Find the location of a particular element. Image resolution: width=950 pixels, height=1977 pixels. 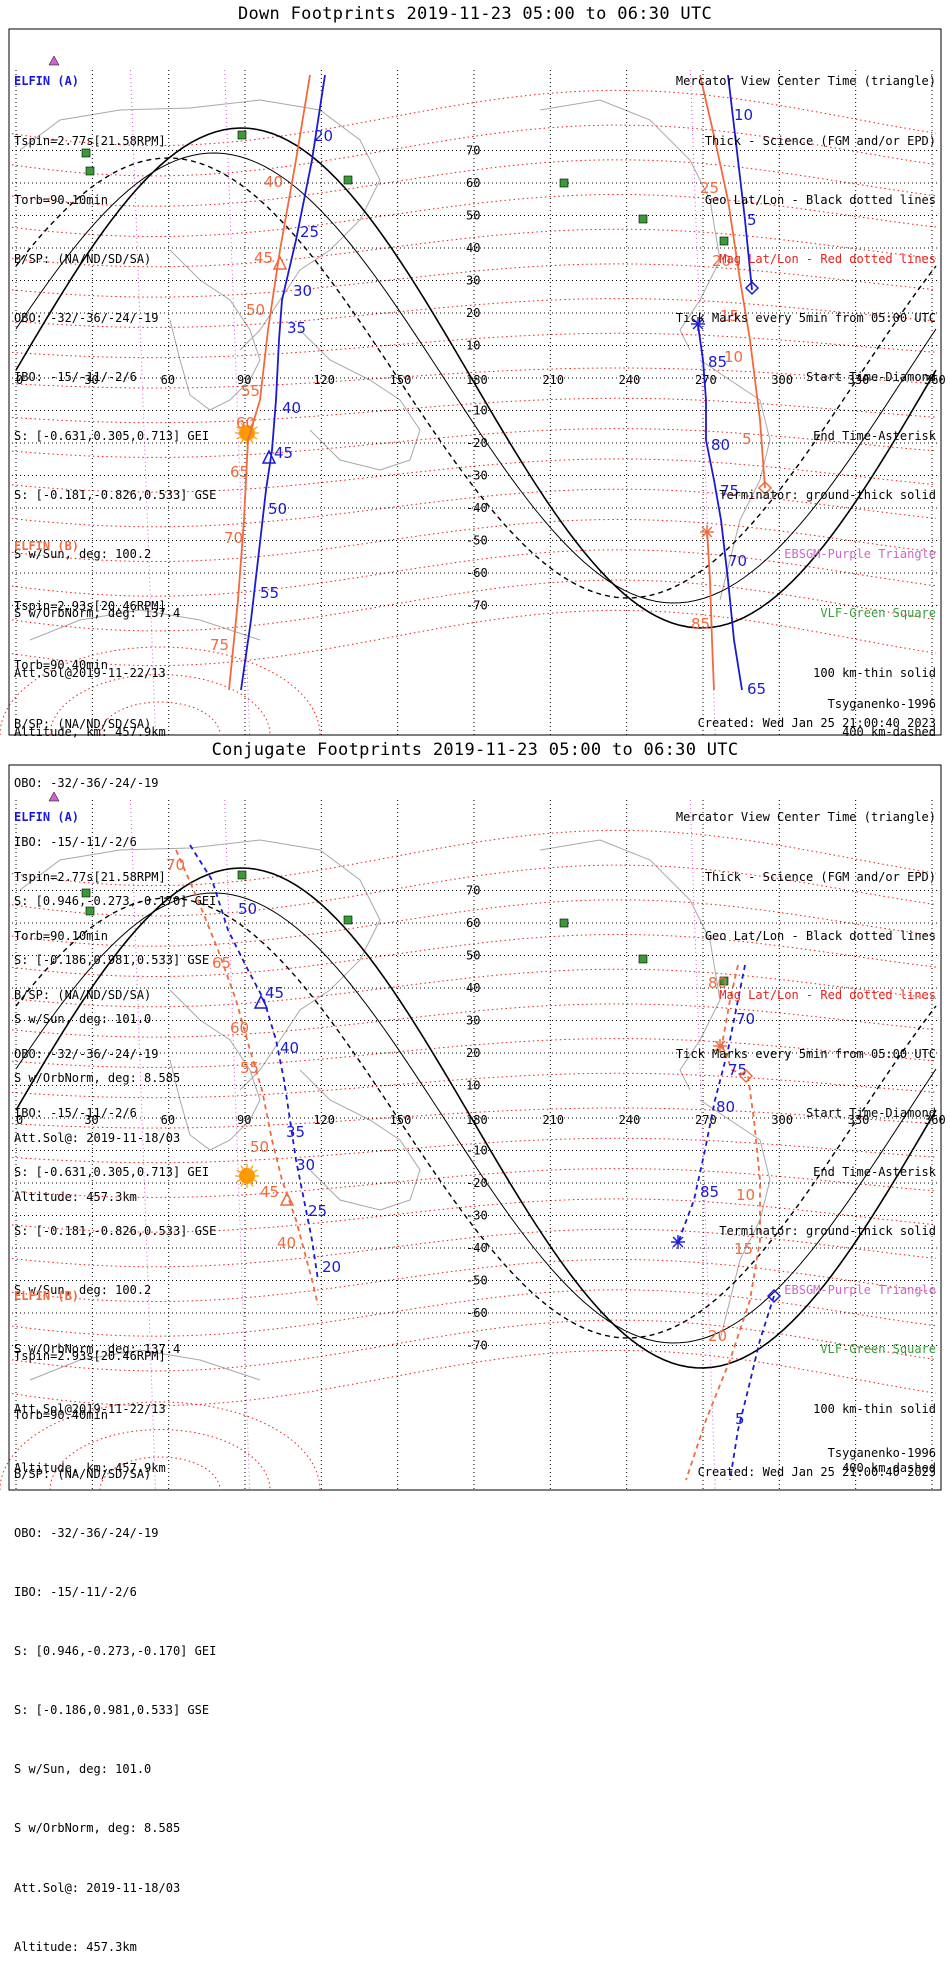

elfin-a-tick-label: 10 is located at coordinates (743, 115).